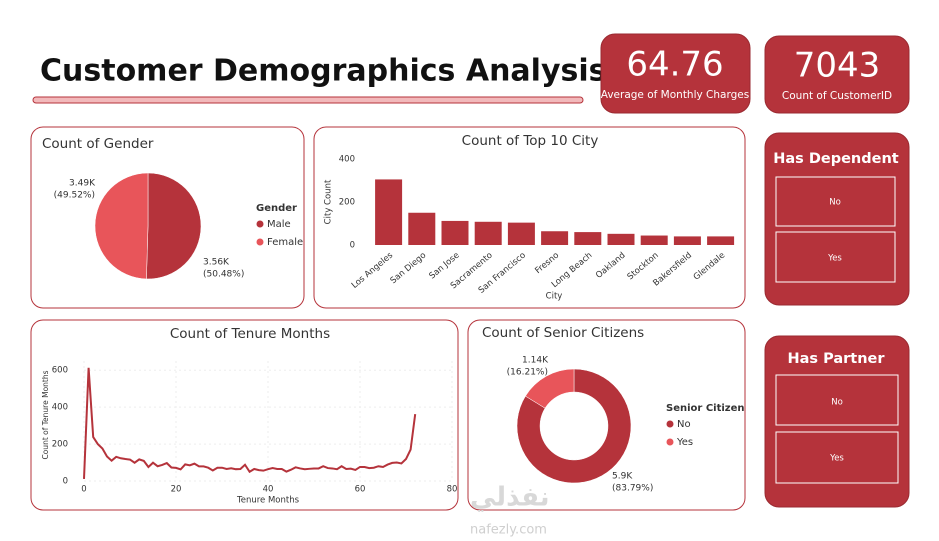 Image resolution: width=939 pixels, height=541 pixels. What do you see at coordinates (60, 371) in the screenshot?
I see `y-tick-label: 600` at bounding box center [60, 371].